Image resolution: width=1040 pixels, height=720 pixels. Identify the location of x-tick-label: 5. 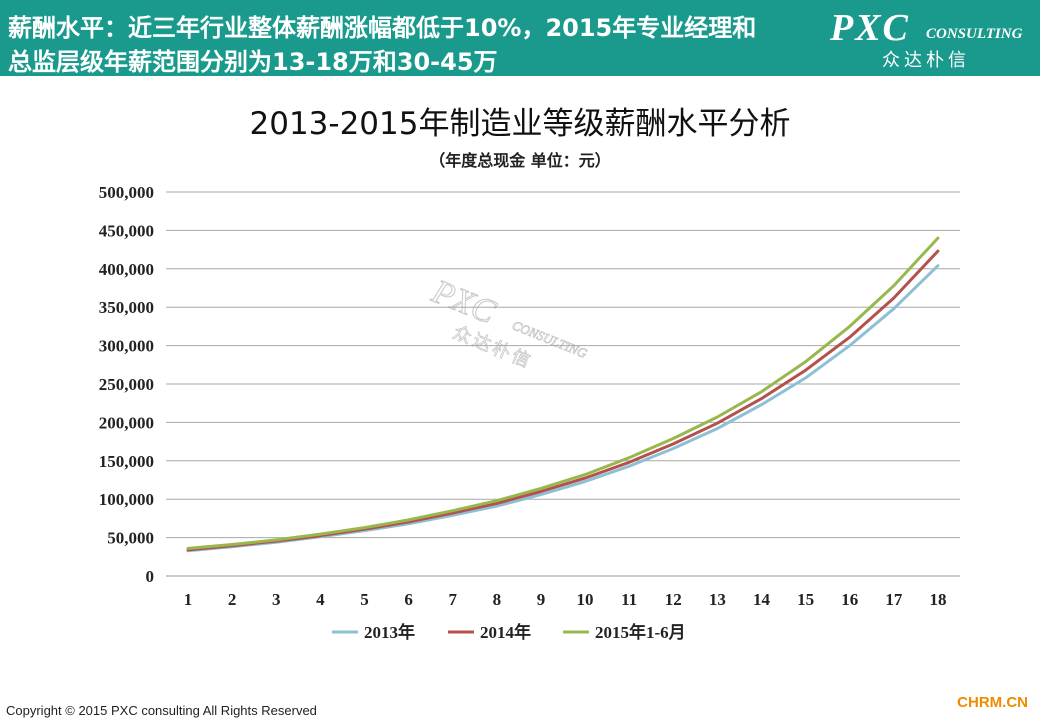
(364, 599).